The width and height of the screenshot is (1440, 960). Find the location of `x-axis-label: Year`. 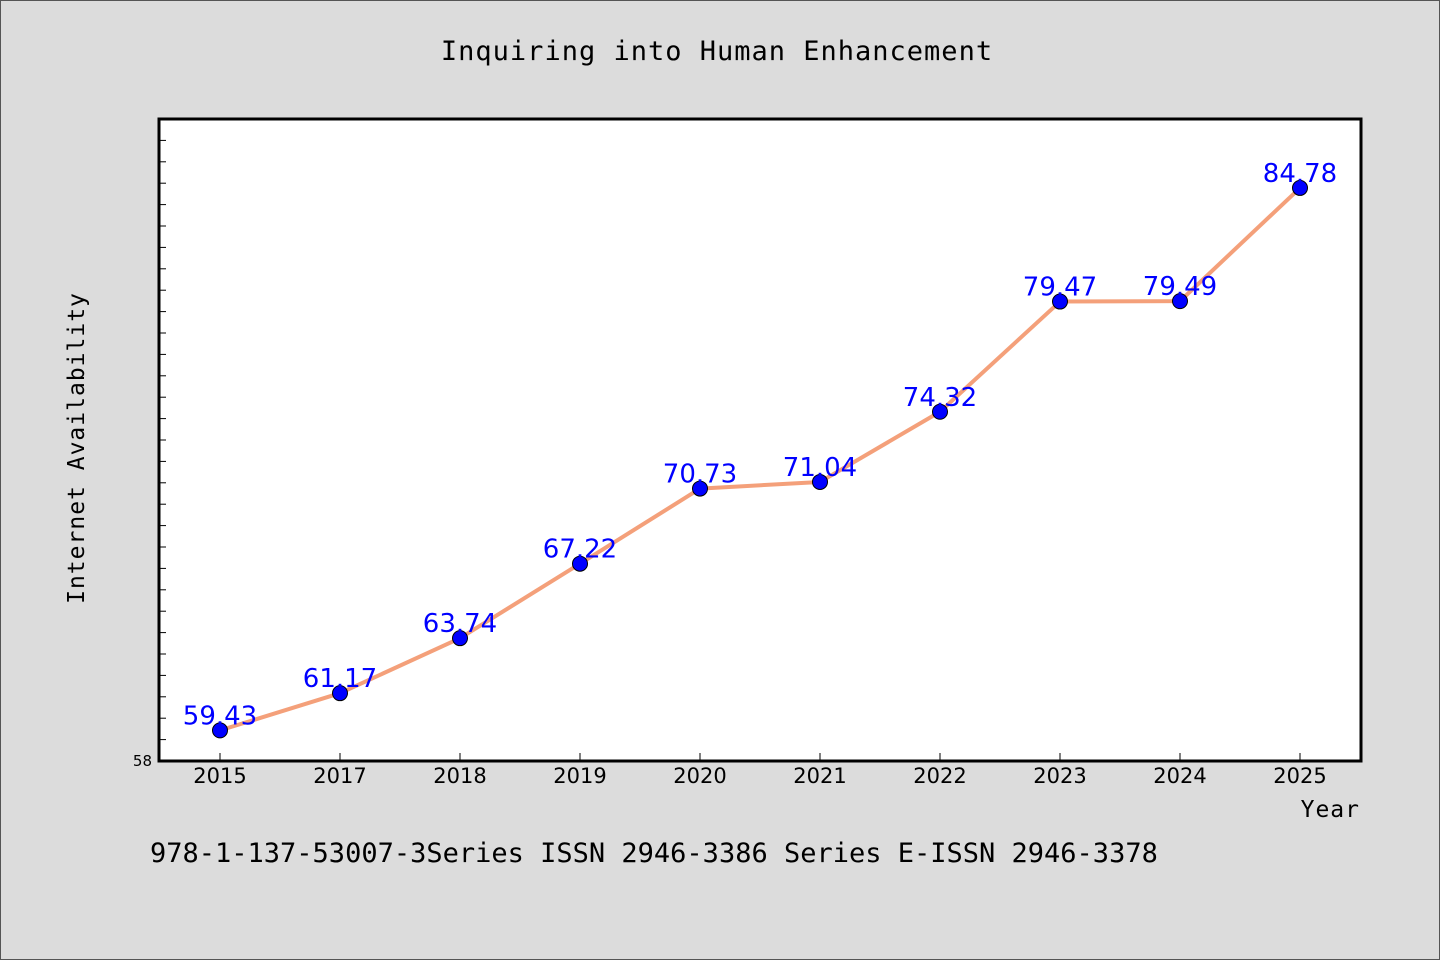

x-axis-label: Year is located at coordinates (1330, 810).